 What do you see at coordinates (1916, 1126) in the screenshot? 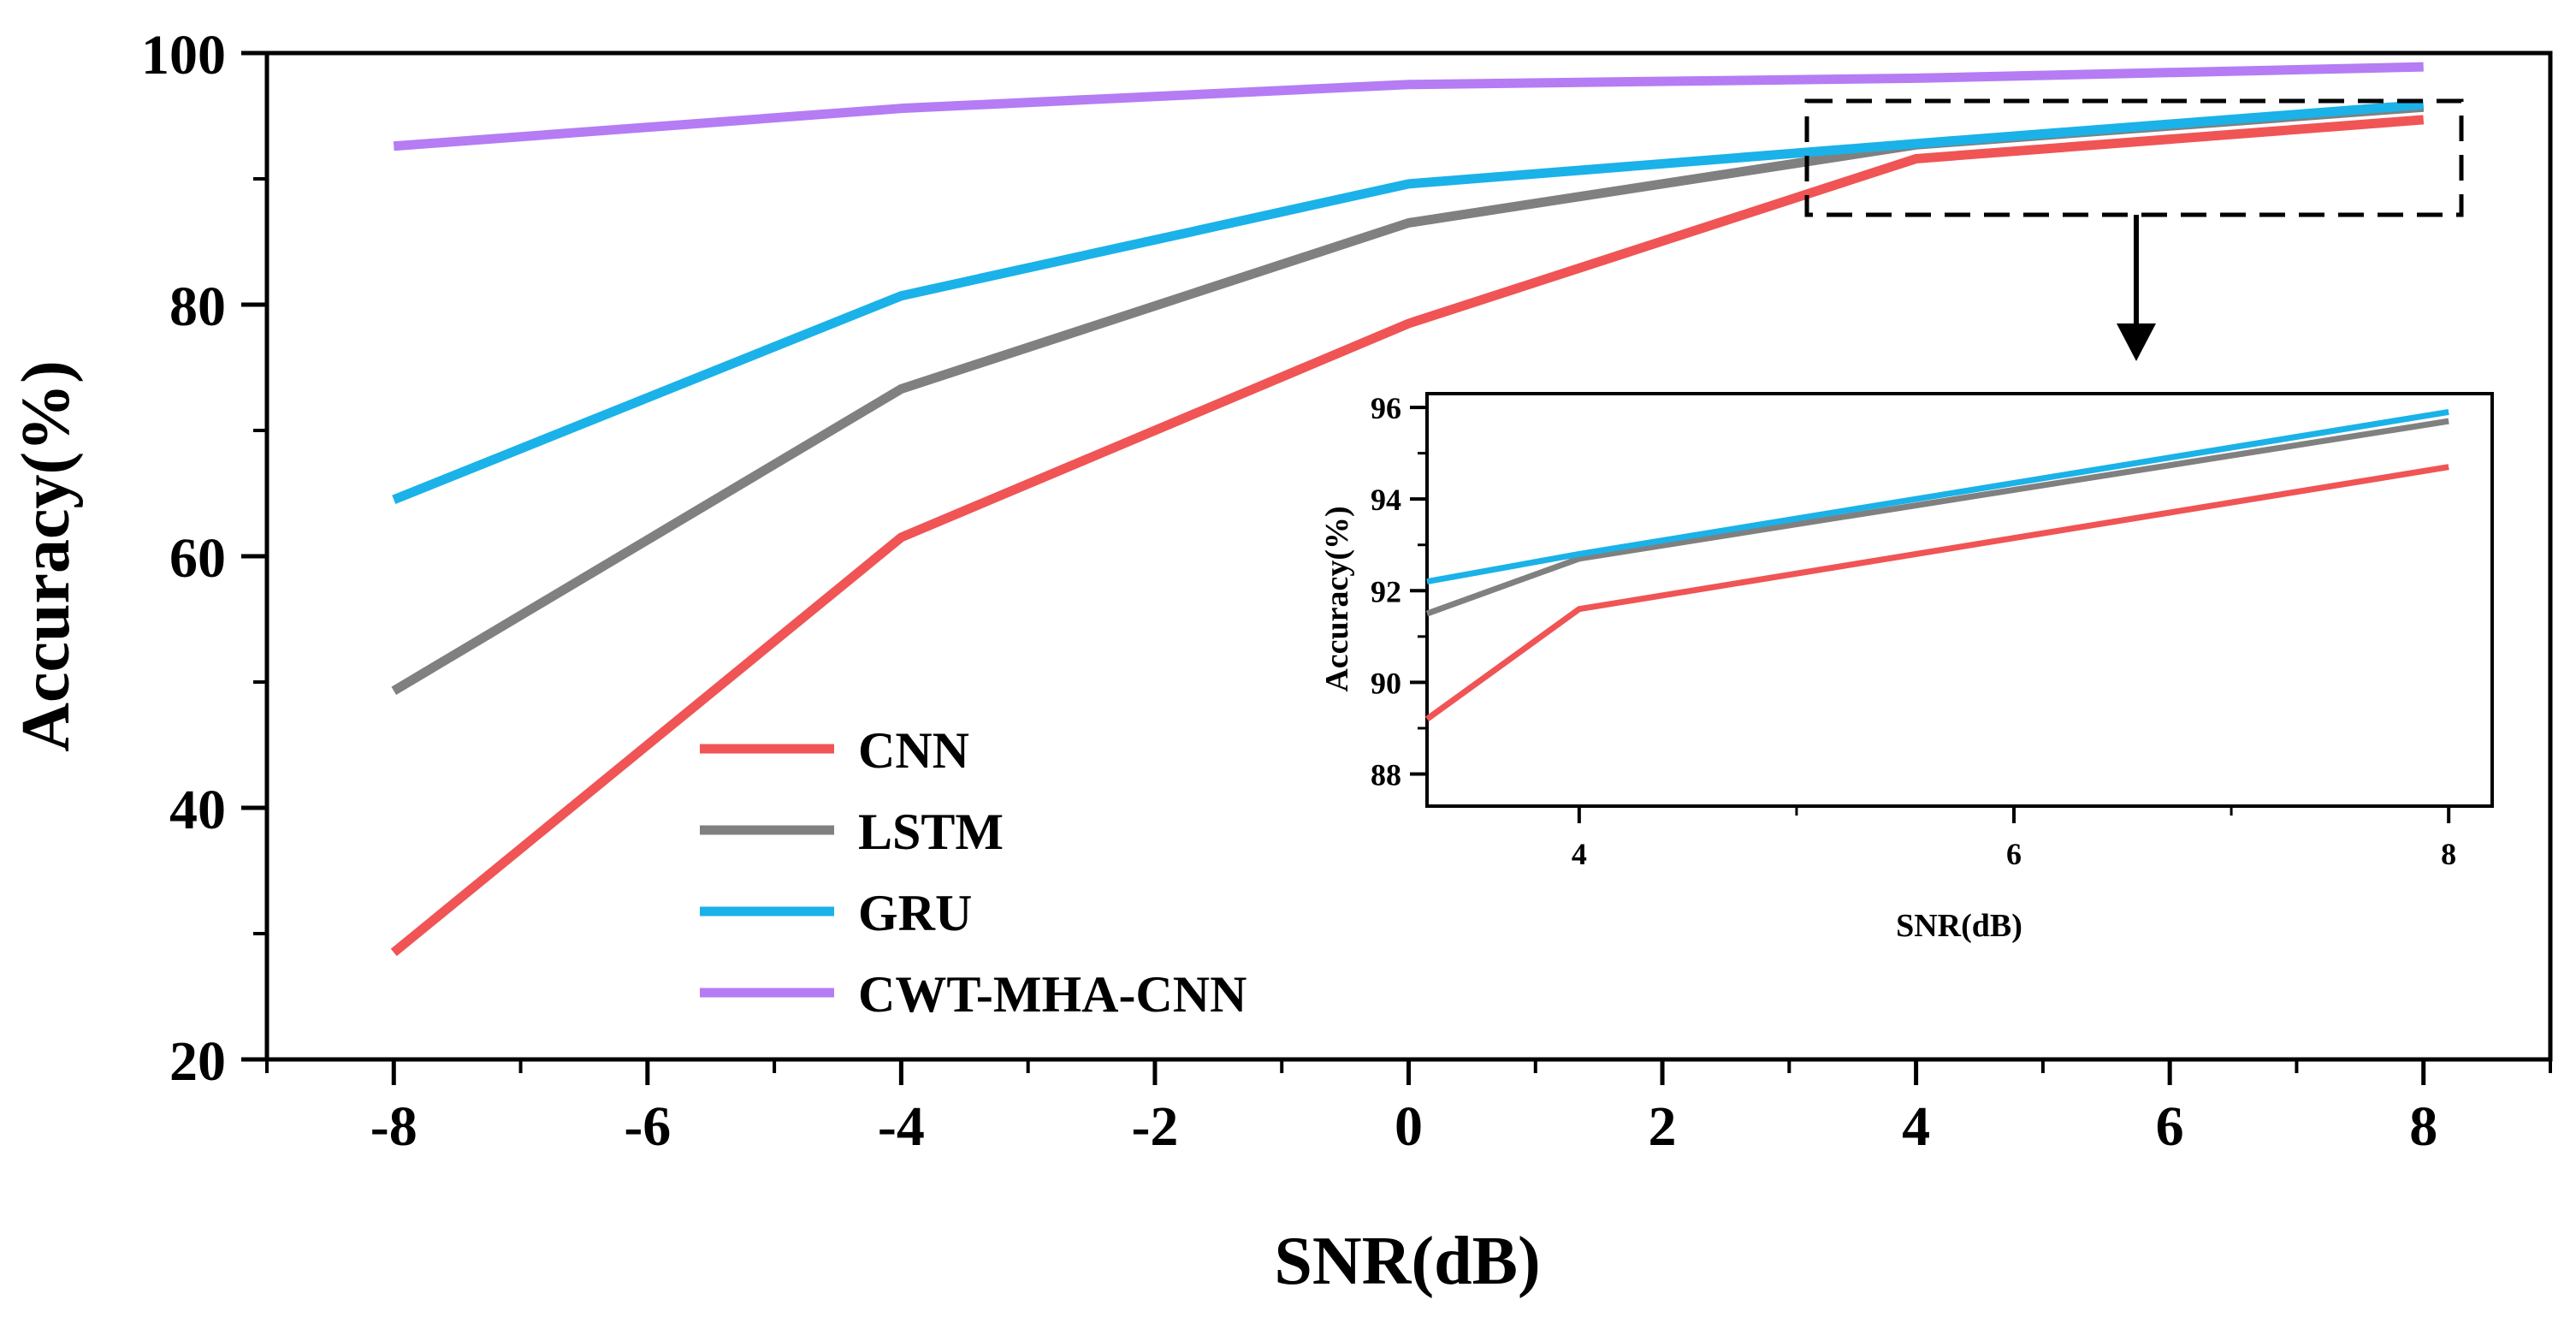
I see `x-tick-label: 4` at bounding box center [1916, 1126].